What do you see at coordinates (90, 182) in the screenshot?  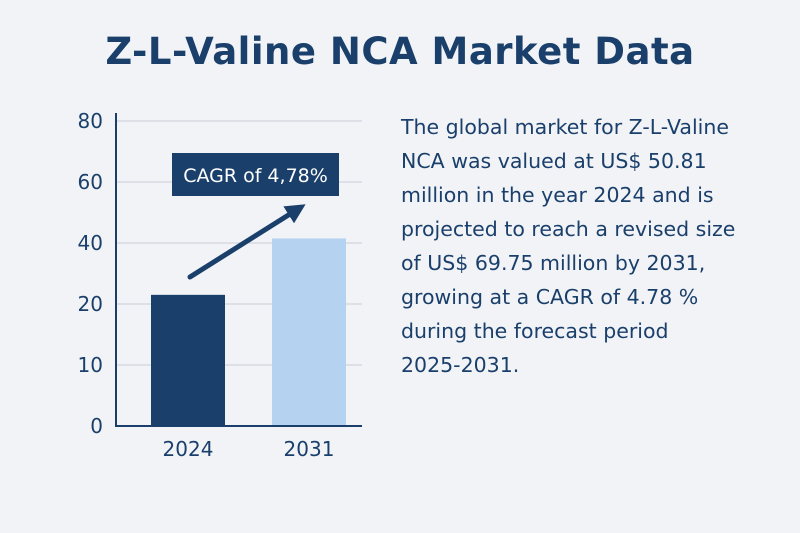 I see `y-tick-label: 60` at bounding box center [90, 182].